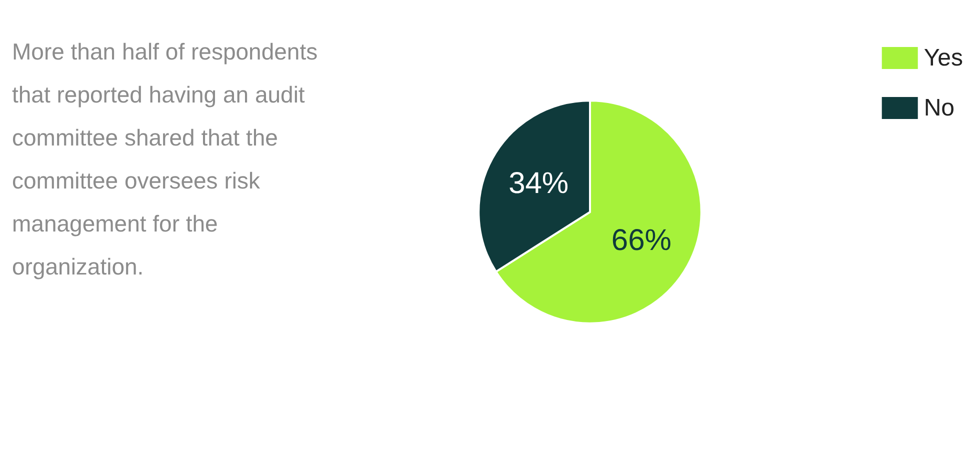  What do you see at coordinates (538, 183) in the screenshot?
I see `data-label: 34%` at bounding box center [538, 183].